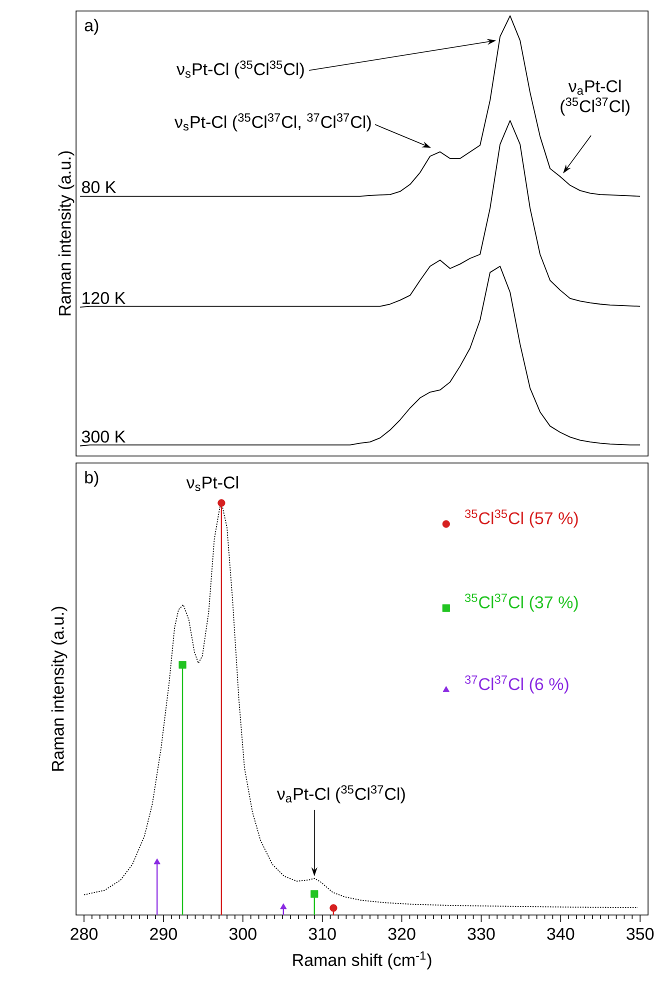 This screenshot has width=662, height=995. Describe the element at coordinates (272, 122) in the screenshot. I see `text: ν$_{s}$Pt-Cl ($^{35}$Cl$^{37}$Cl, $^{37}$Cl$^{37}$Cl)` at that location.